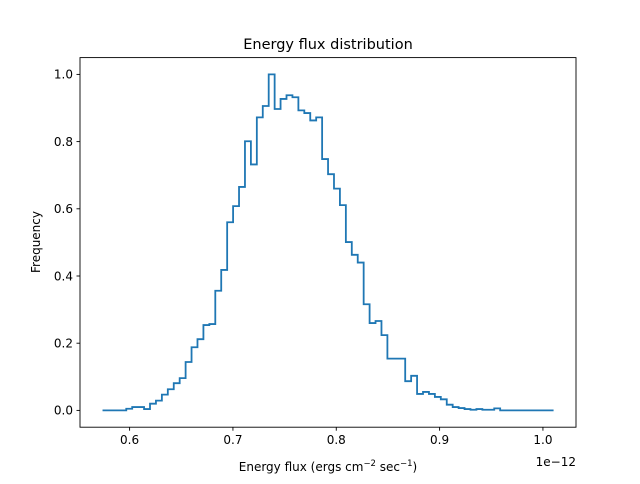 This screenshot has width=640, height=484. What do you see at coordinates (542, 440) in the screenshot?
I see `x-tick-label: 1.0` at bounding box center [542, 440].